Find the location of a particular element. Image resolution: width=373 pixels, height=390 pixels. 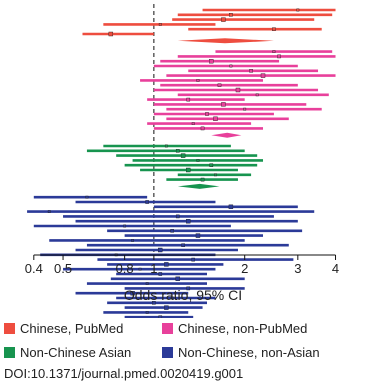

legend-label: Non-Chinese, non-Asian is located at coordinates (249, 352).